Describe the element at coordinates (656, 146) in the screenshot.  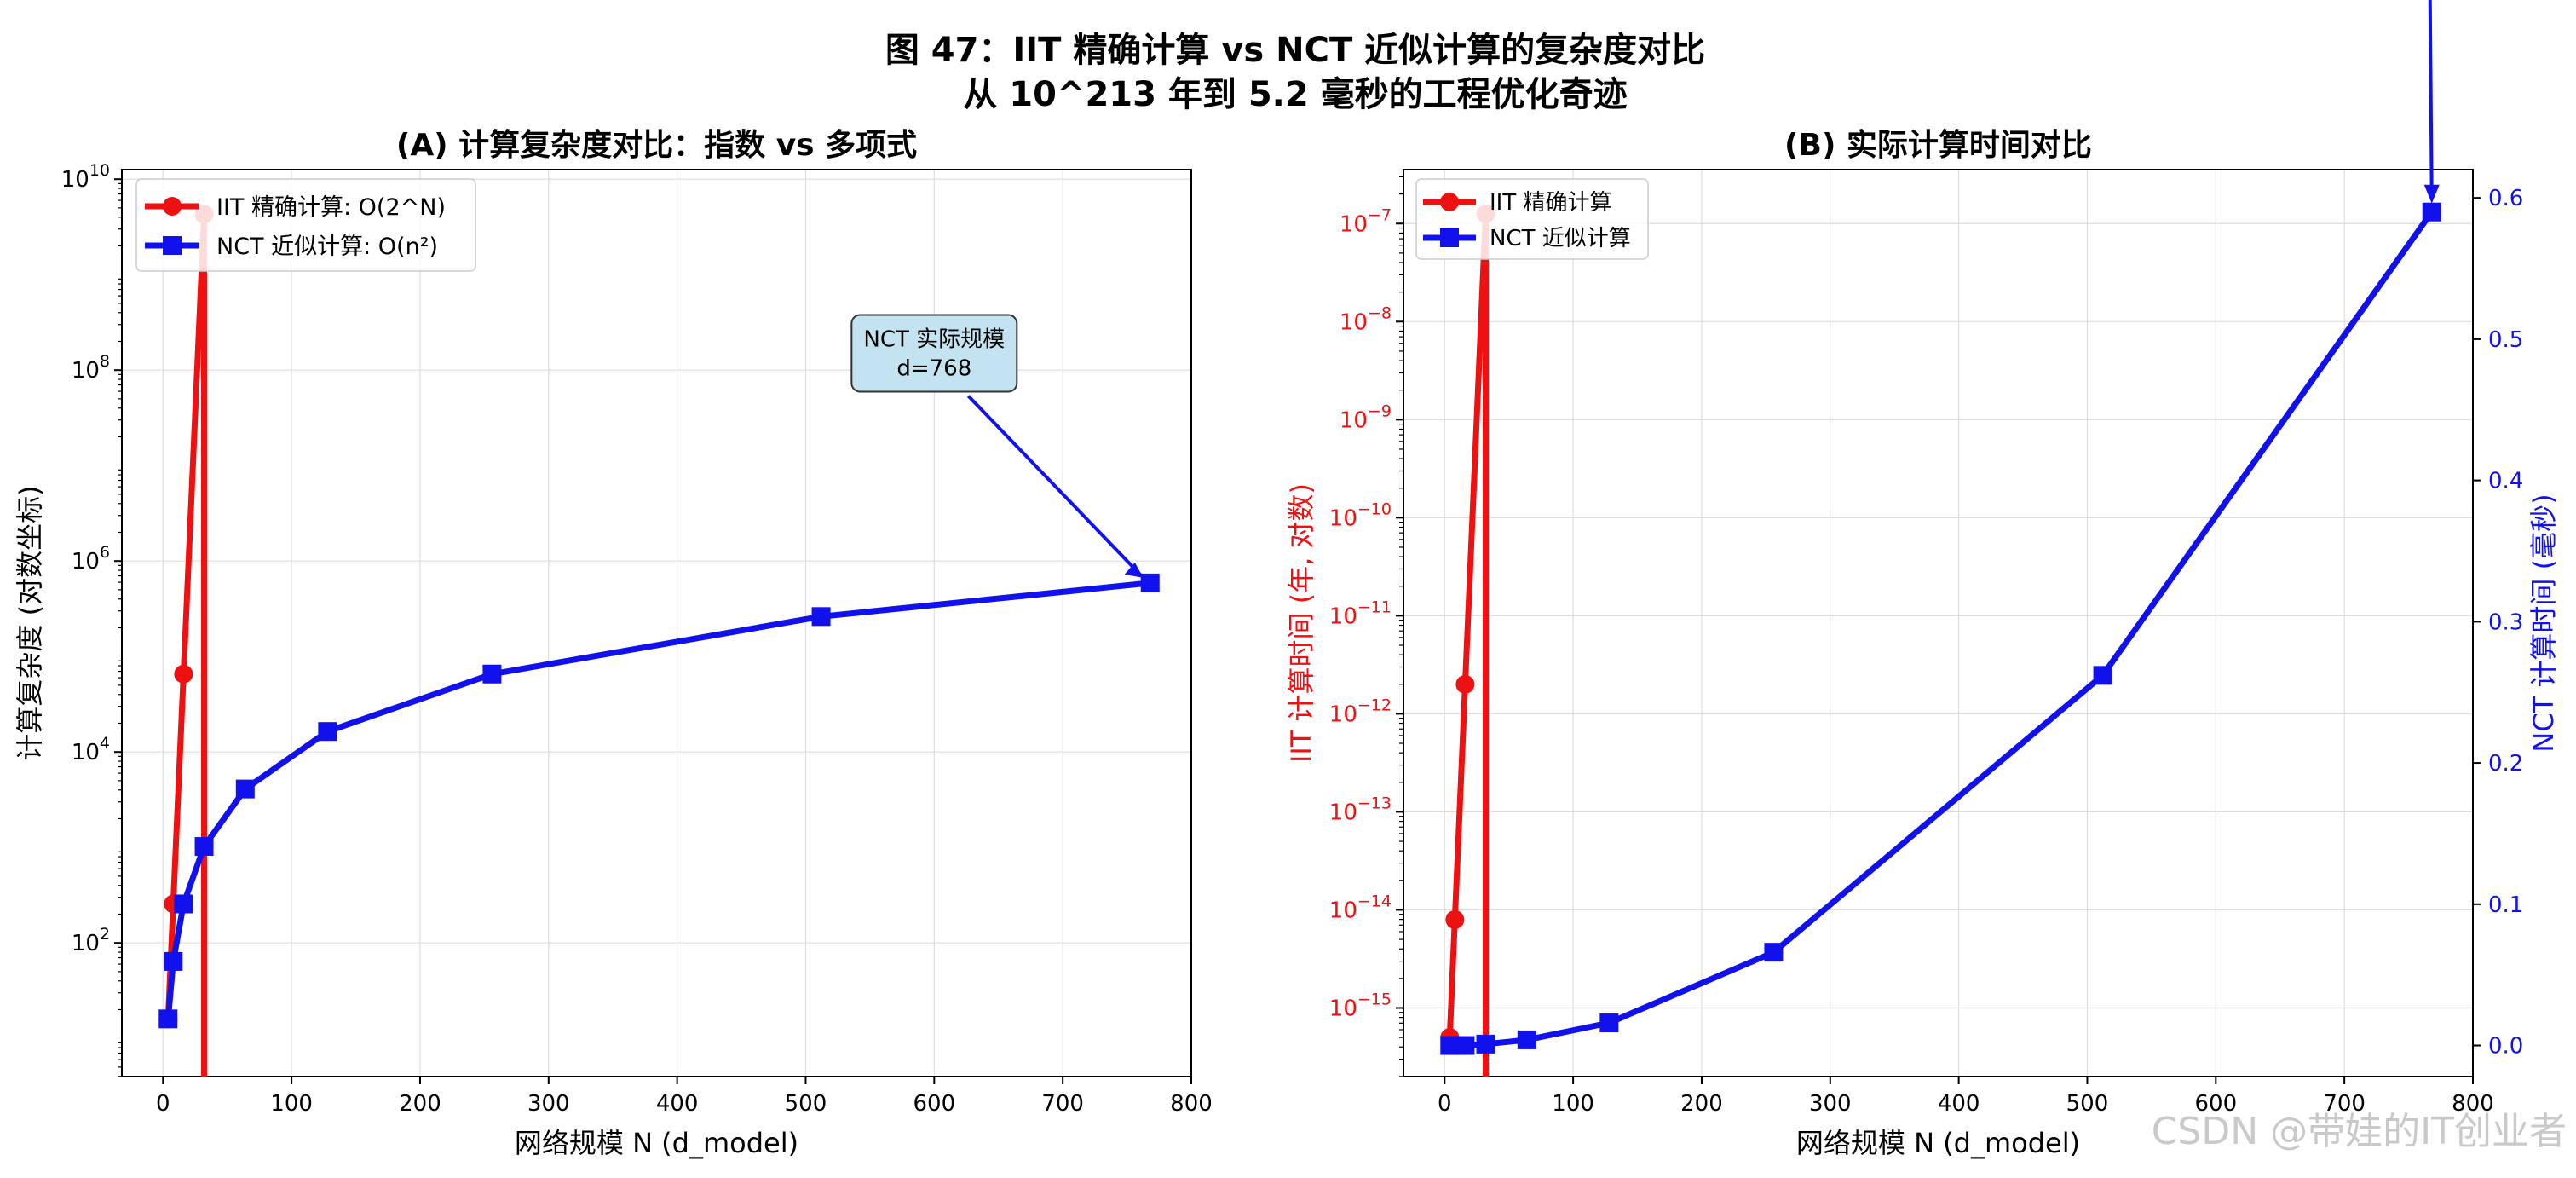
I see `panel-a-title: (A) 计算复杂度对比：指数 vs 多项式` at that location.